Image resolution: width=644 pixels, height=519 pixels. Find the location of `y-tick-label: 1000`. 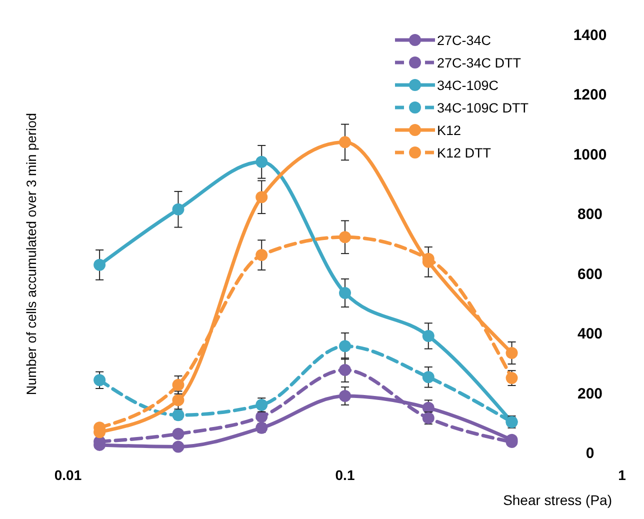

y-tick-label: 1000 is located at coordinates (590, 155).